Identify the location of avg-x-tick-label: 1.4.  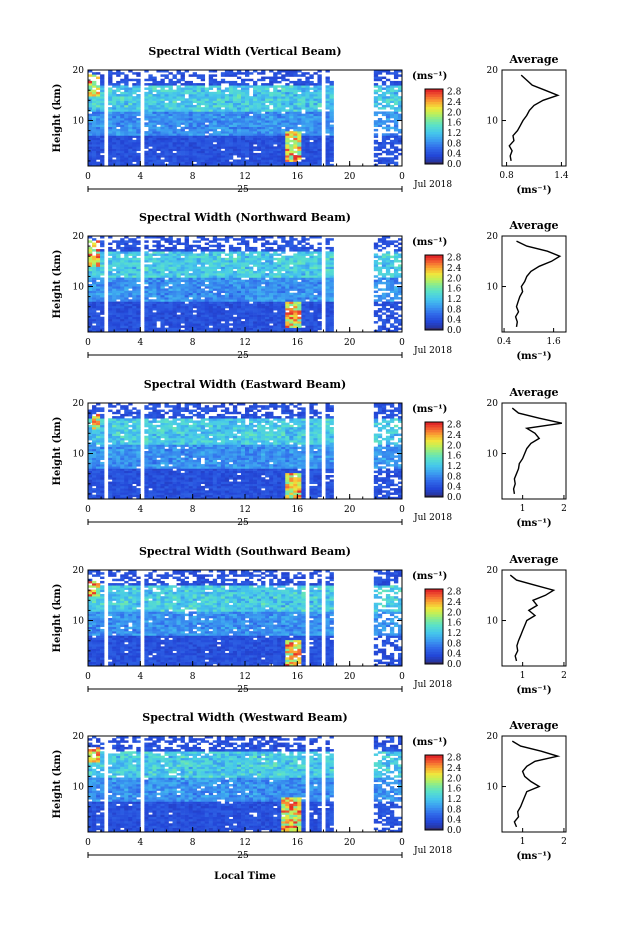
(561, 176).